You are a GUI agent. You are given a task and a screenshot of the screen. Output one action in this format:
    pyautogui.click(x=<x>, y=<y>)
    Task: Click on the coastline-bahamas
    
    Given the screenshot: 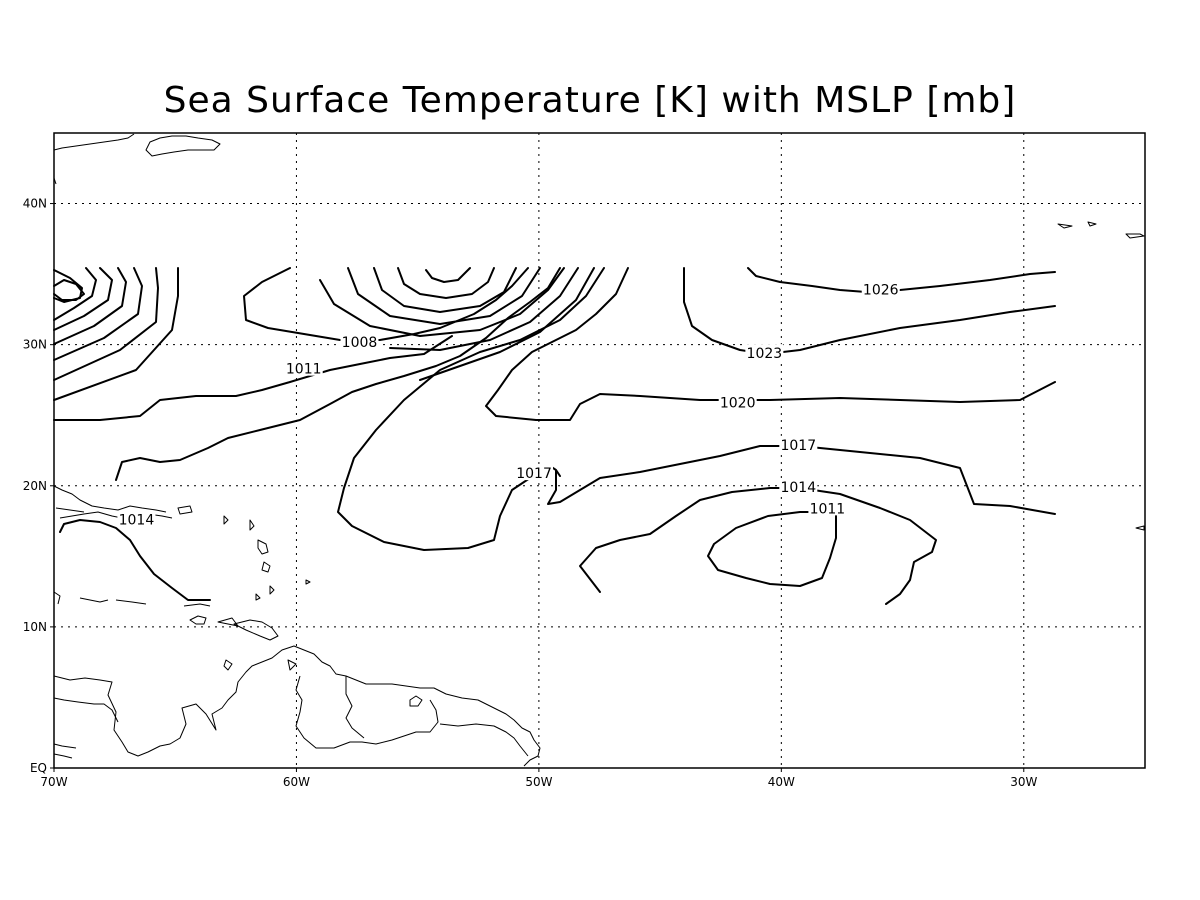 What is the action you would take?
    pyautogui.click(x=145, y=611)
    